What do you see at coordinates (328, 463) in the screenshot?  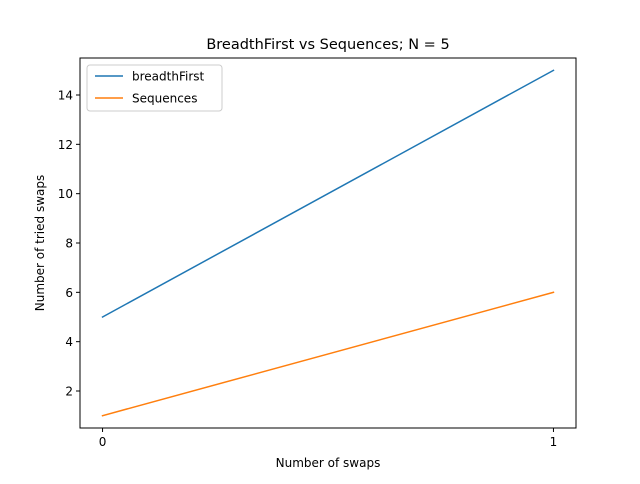 I see `x-axis-label: Number of swaps` at bounding box center [328, 463].